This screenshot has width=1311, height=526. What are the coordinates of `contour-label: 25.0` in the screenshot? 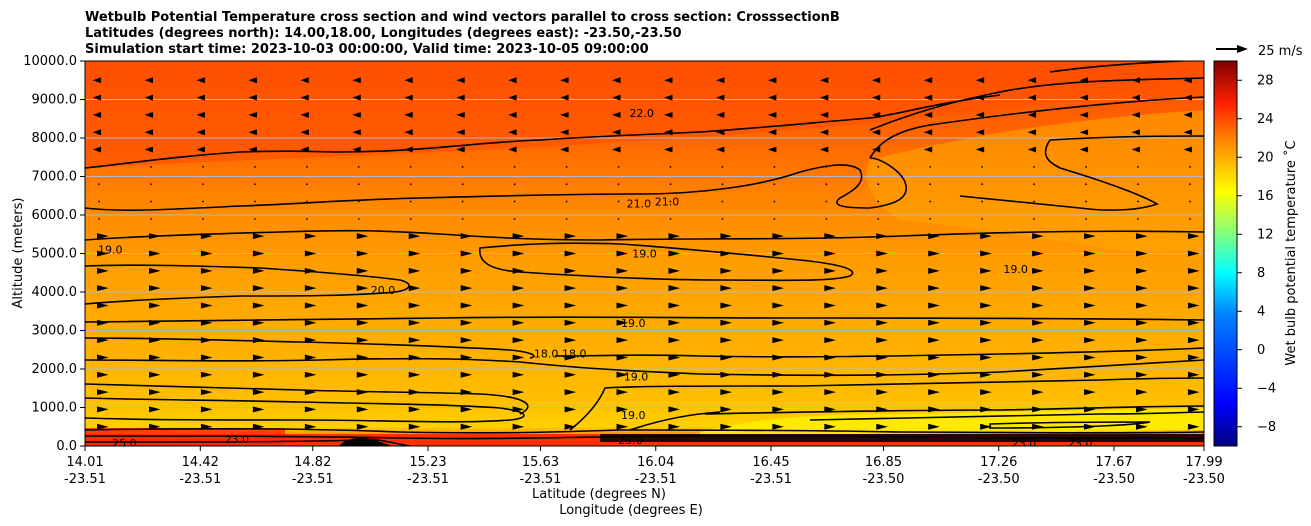 It's located at (124, 443).